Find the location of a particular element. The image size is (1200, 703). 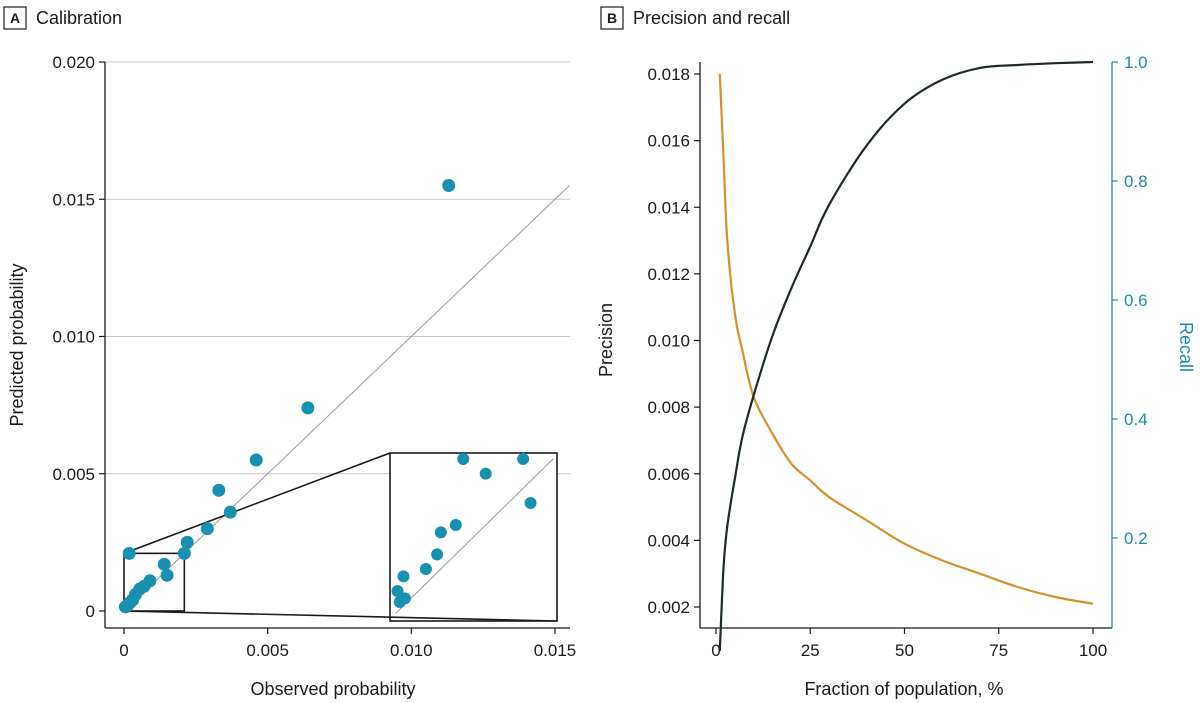

recall-y-tick-label: 0.2 is located at coordinates (1136, 538).